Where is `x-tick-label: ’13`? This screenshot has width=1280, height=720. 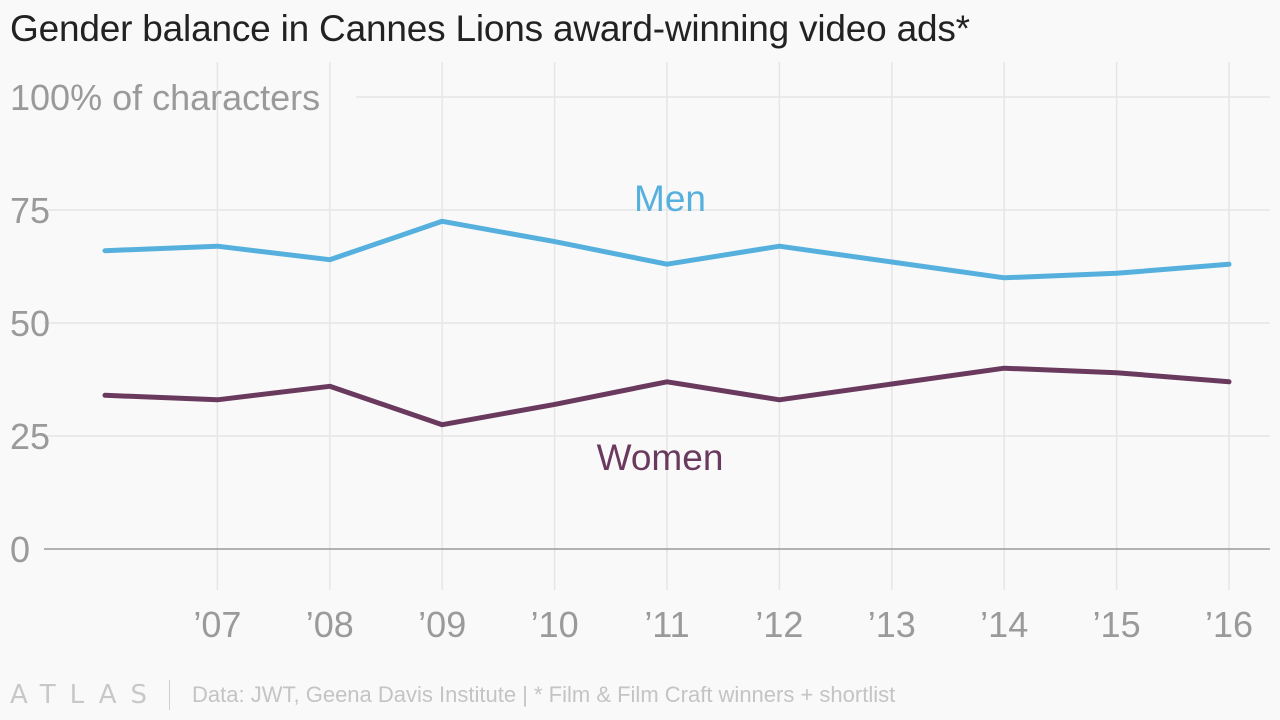 x-tick-label: ’13 is located at coordinates (892, 624).